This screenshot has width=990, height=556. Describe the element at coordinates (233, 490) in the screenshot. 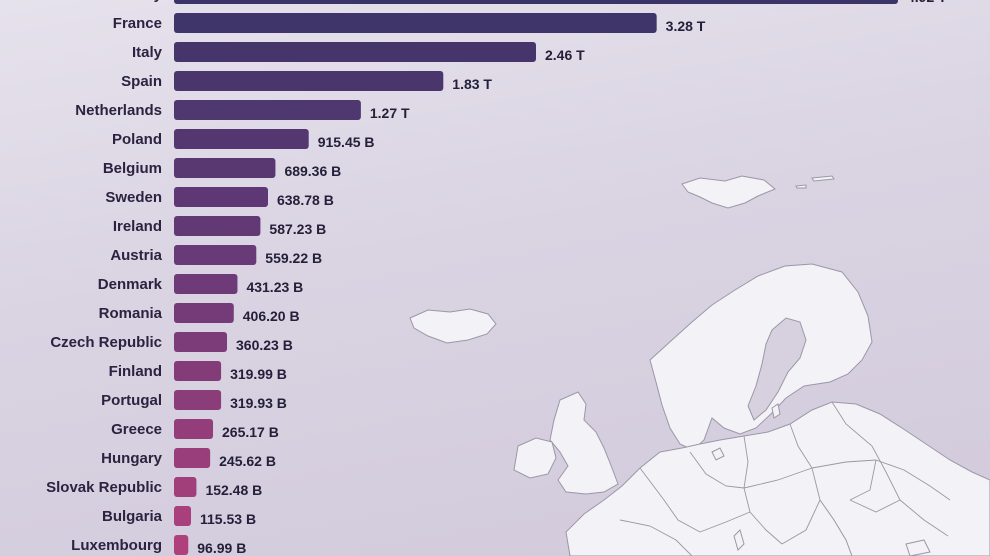

I see `value-label: 152.48 B` at that location.